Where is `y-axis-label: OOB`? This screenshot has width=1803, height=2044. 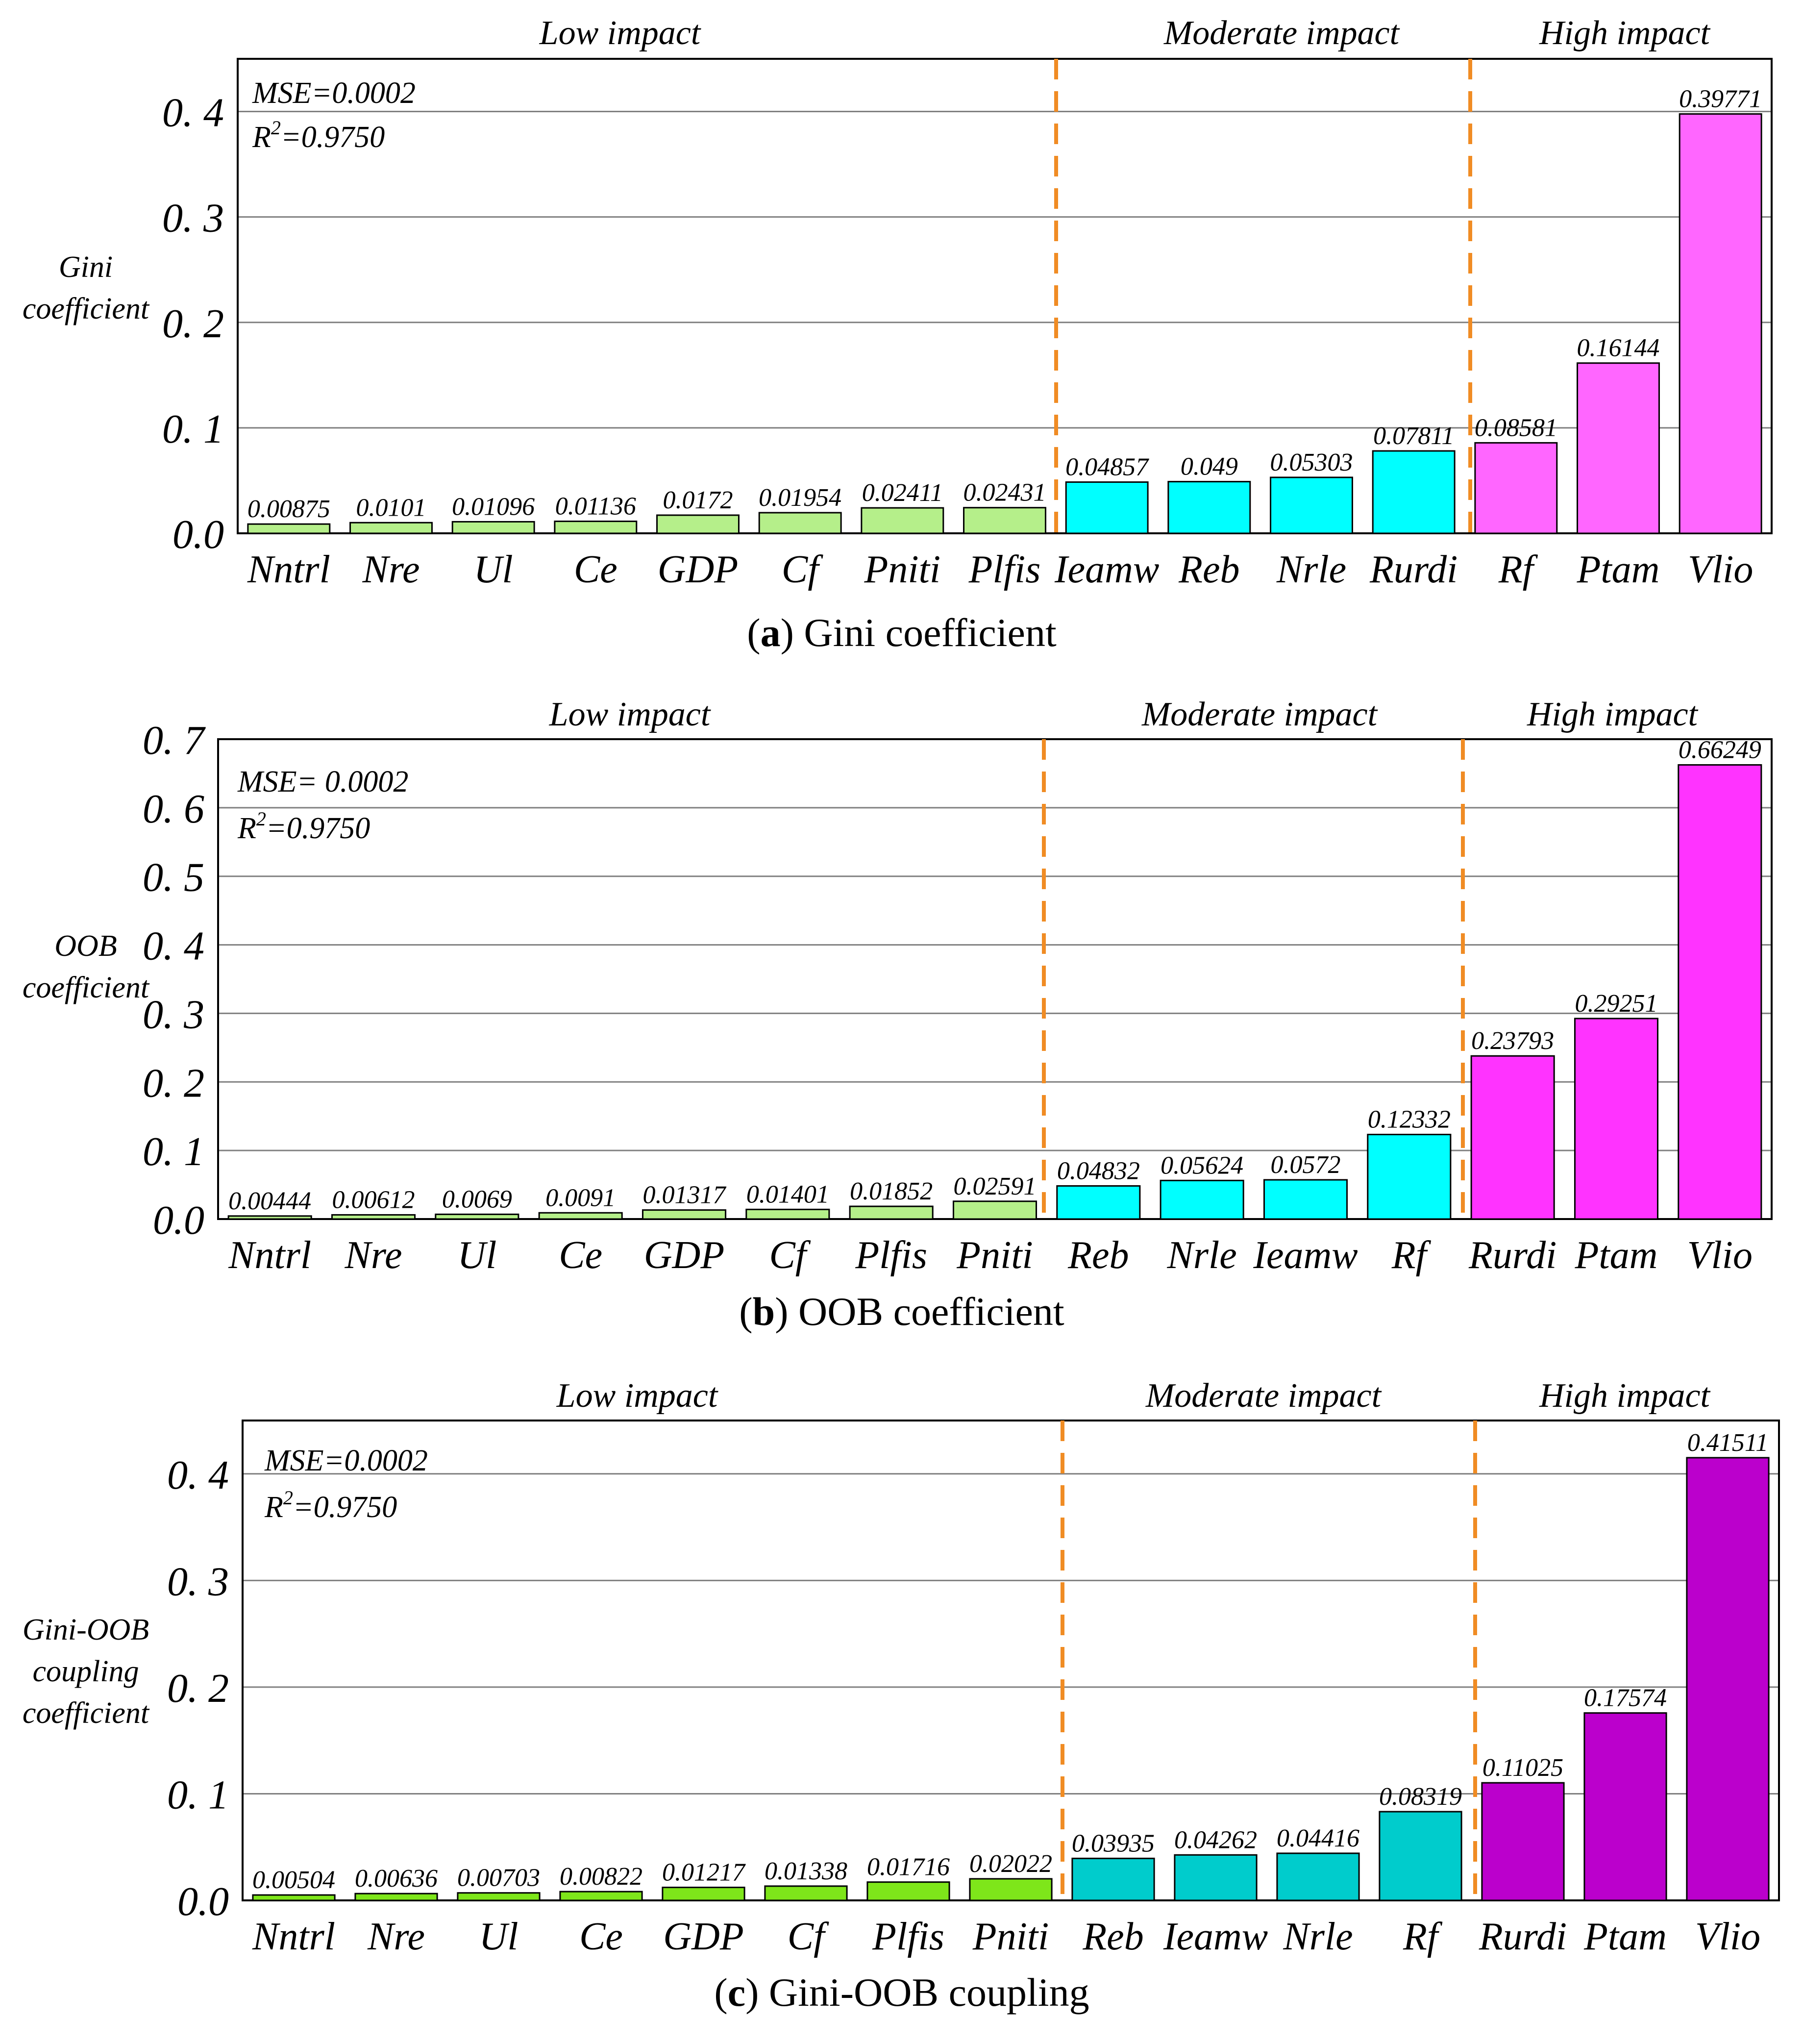
y-axis-label: OOB is located at coordinates (85, 946).